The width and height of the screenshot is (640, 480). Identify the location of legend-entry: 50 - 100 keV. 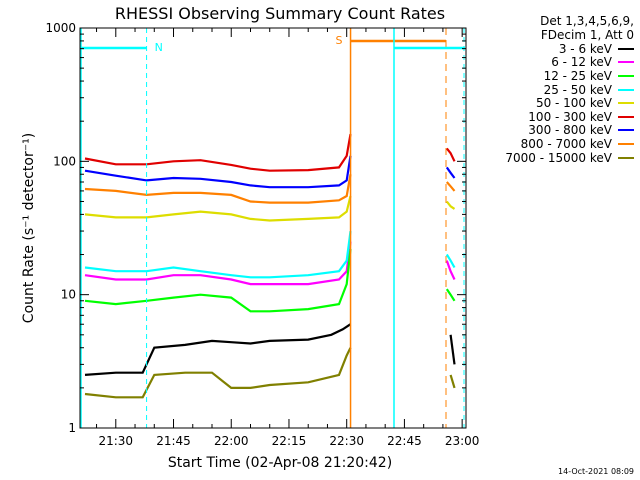
(559, 103).